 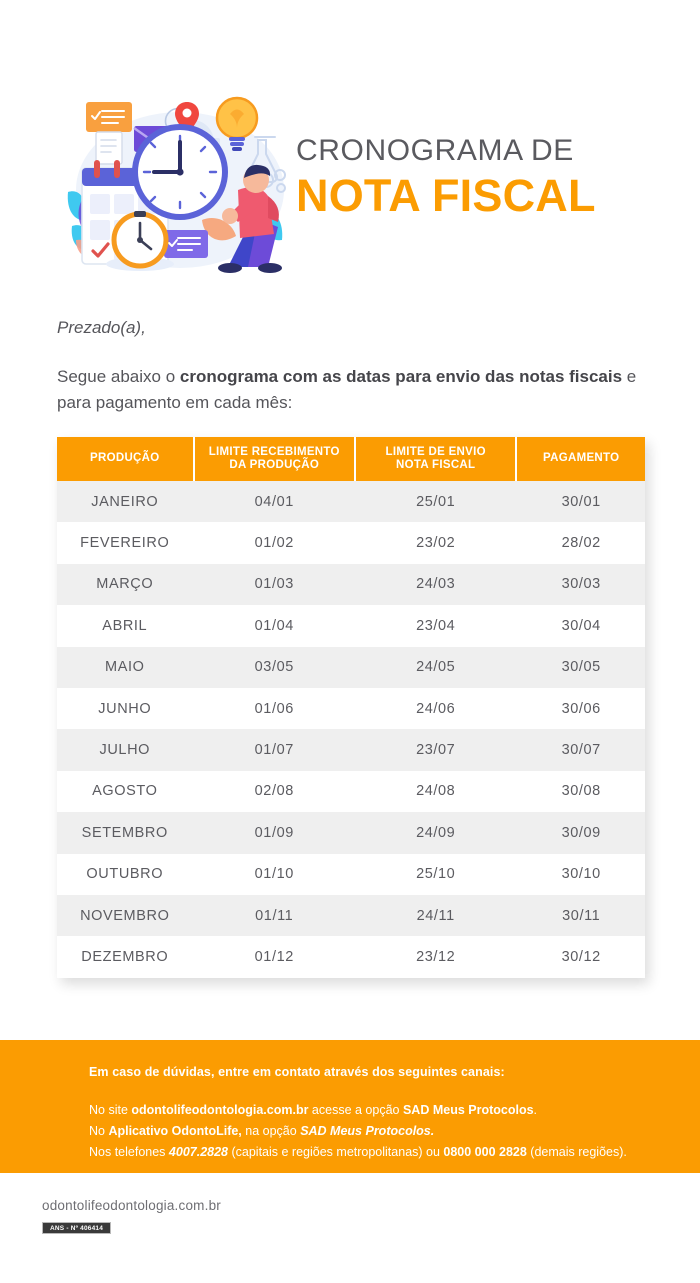 I want to click on greeting-text: Prezado(a),, so click(x=101, y=327).